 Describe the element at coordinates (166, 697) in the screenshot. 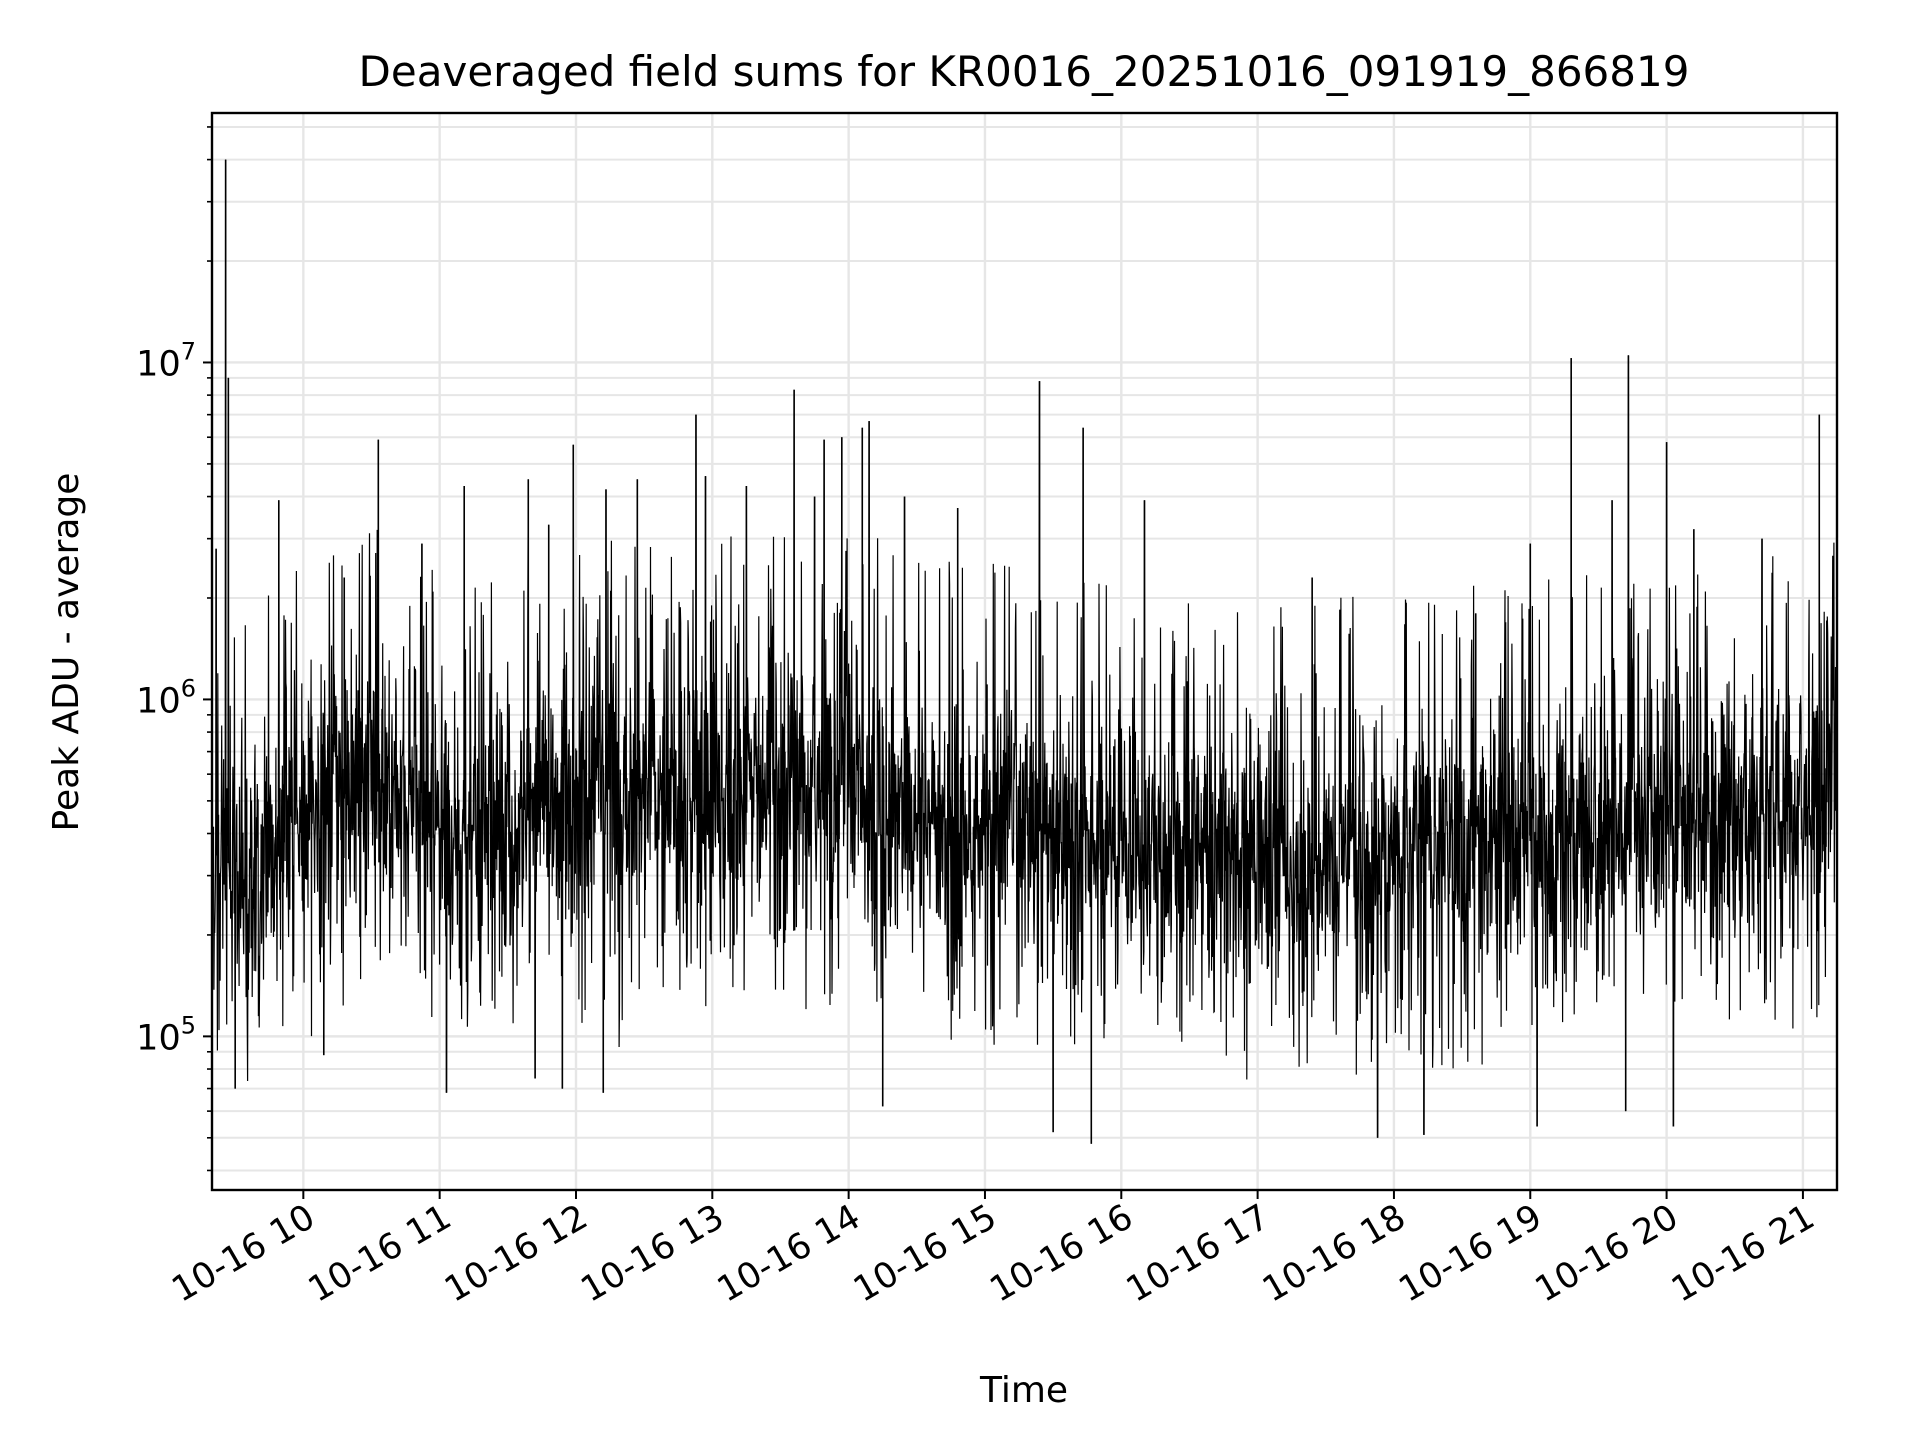

I see `y-tick-label: 10⁶` at that location.